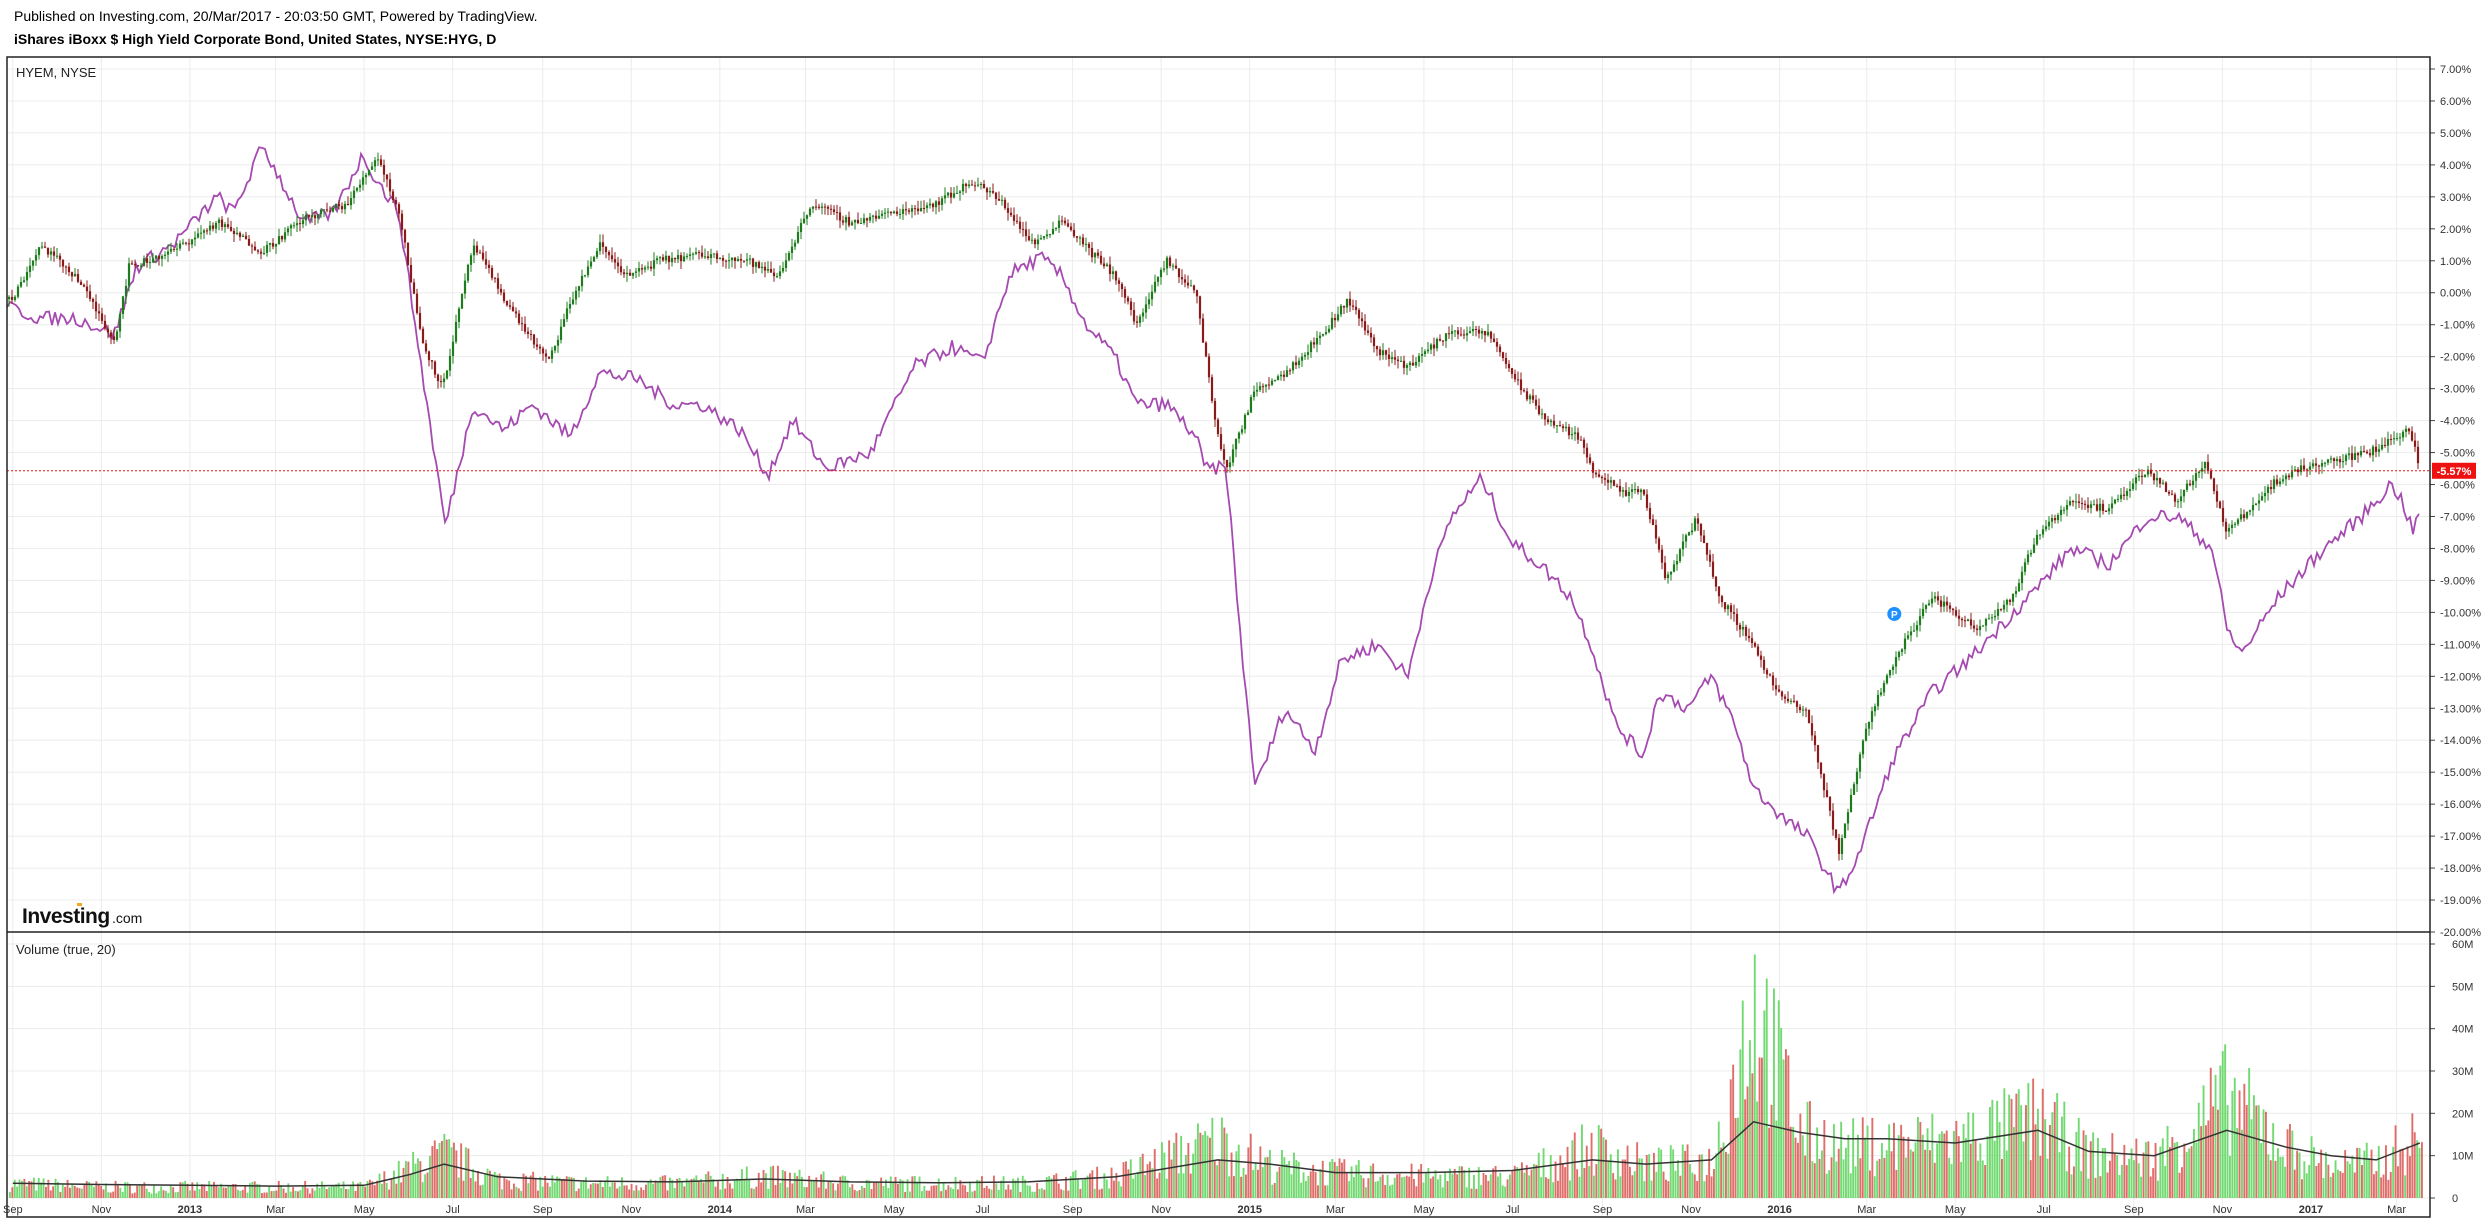  What do you see at coordinates (2460, 741) in the screenshot?
I see `y-tick-label: -14.00%` at bounding box center [2460, 741].